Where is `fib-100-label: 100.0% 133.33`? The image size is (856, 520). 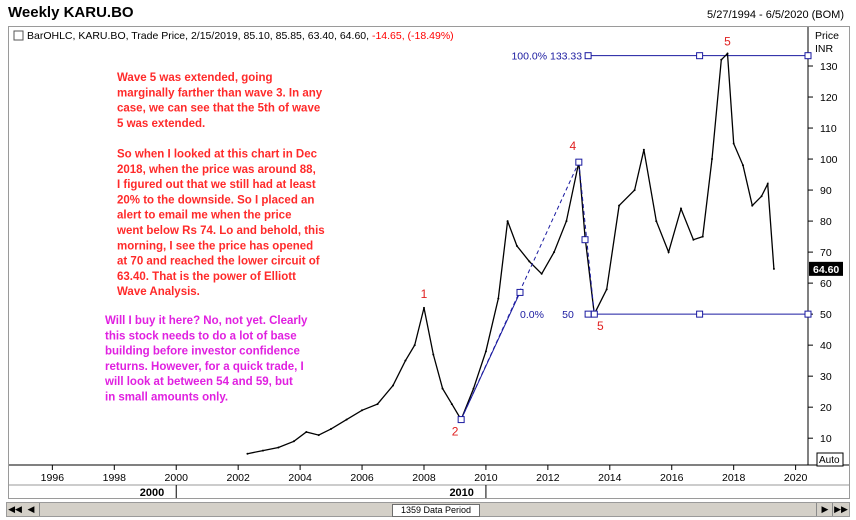
fib-100-label: 100.0% 133.33 is located at coordinates (546, 57).